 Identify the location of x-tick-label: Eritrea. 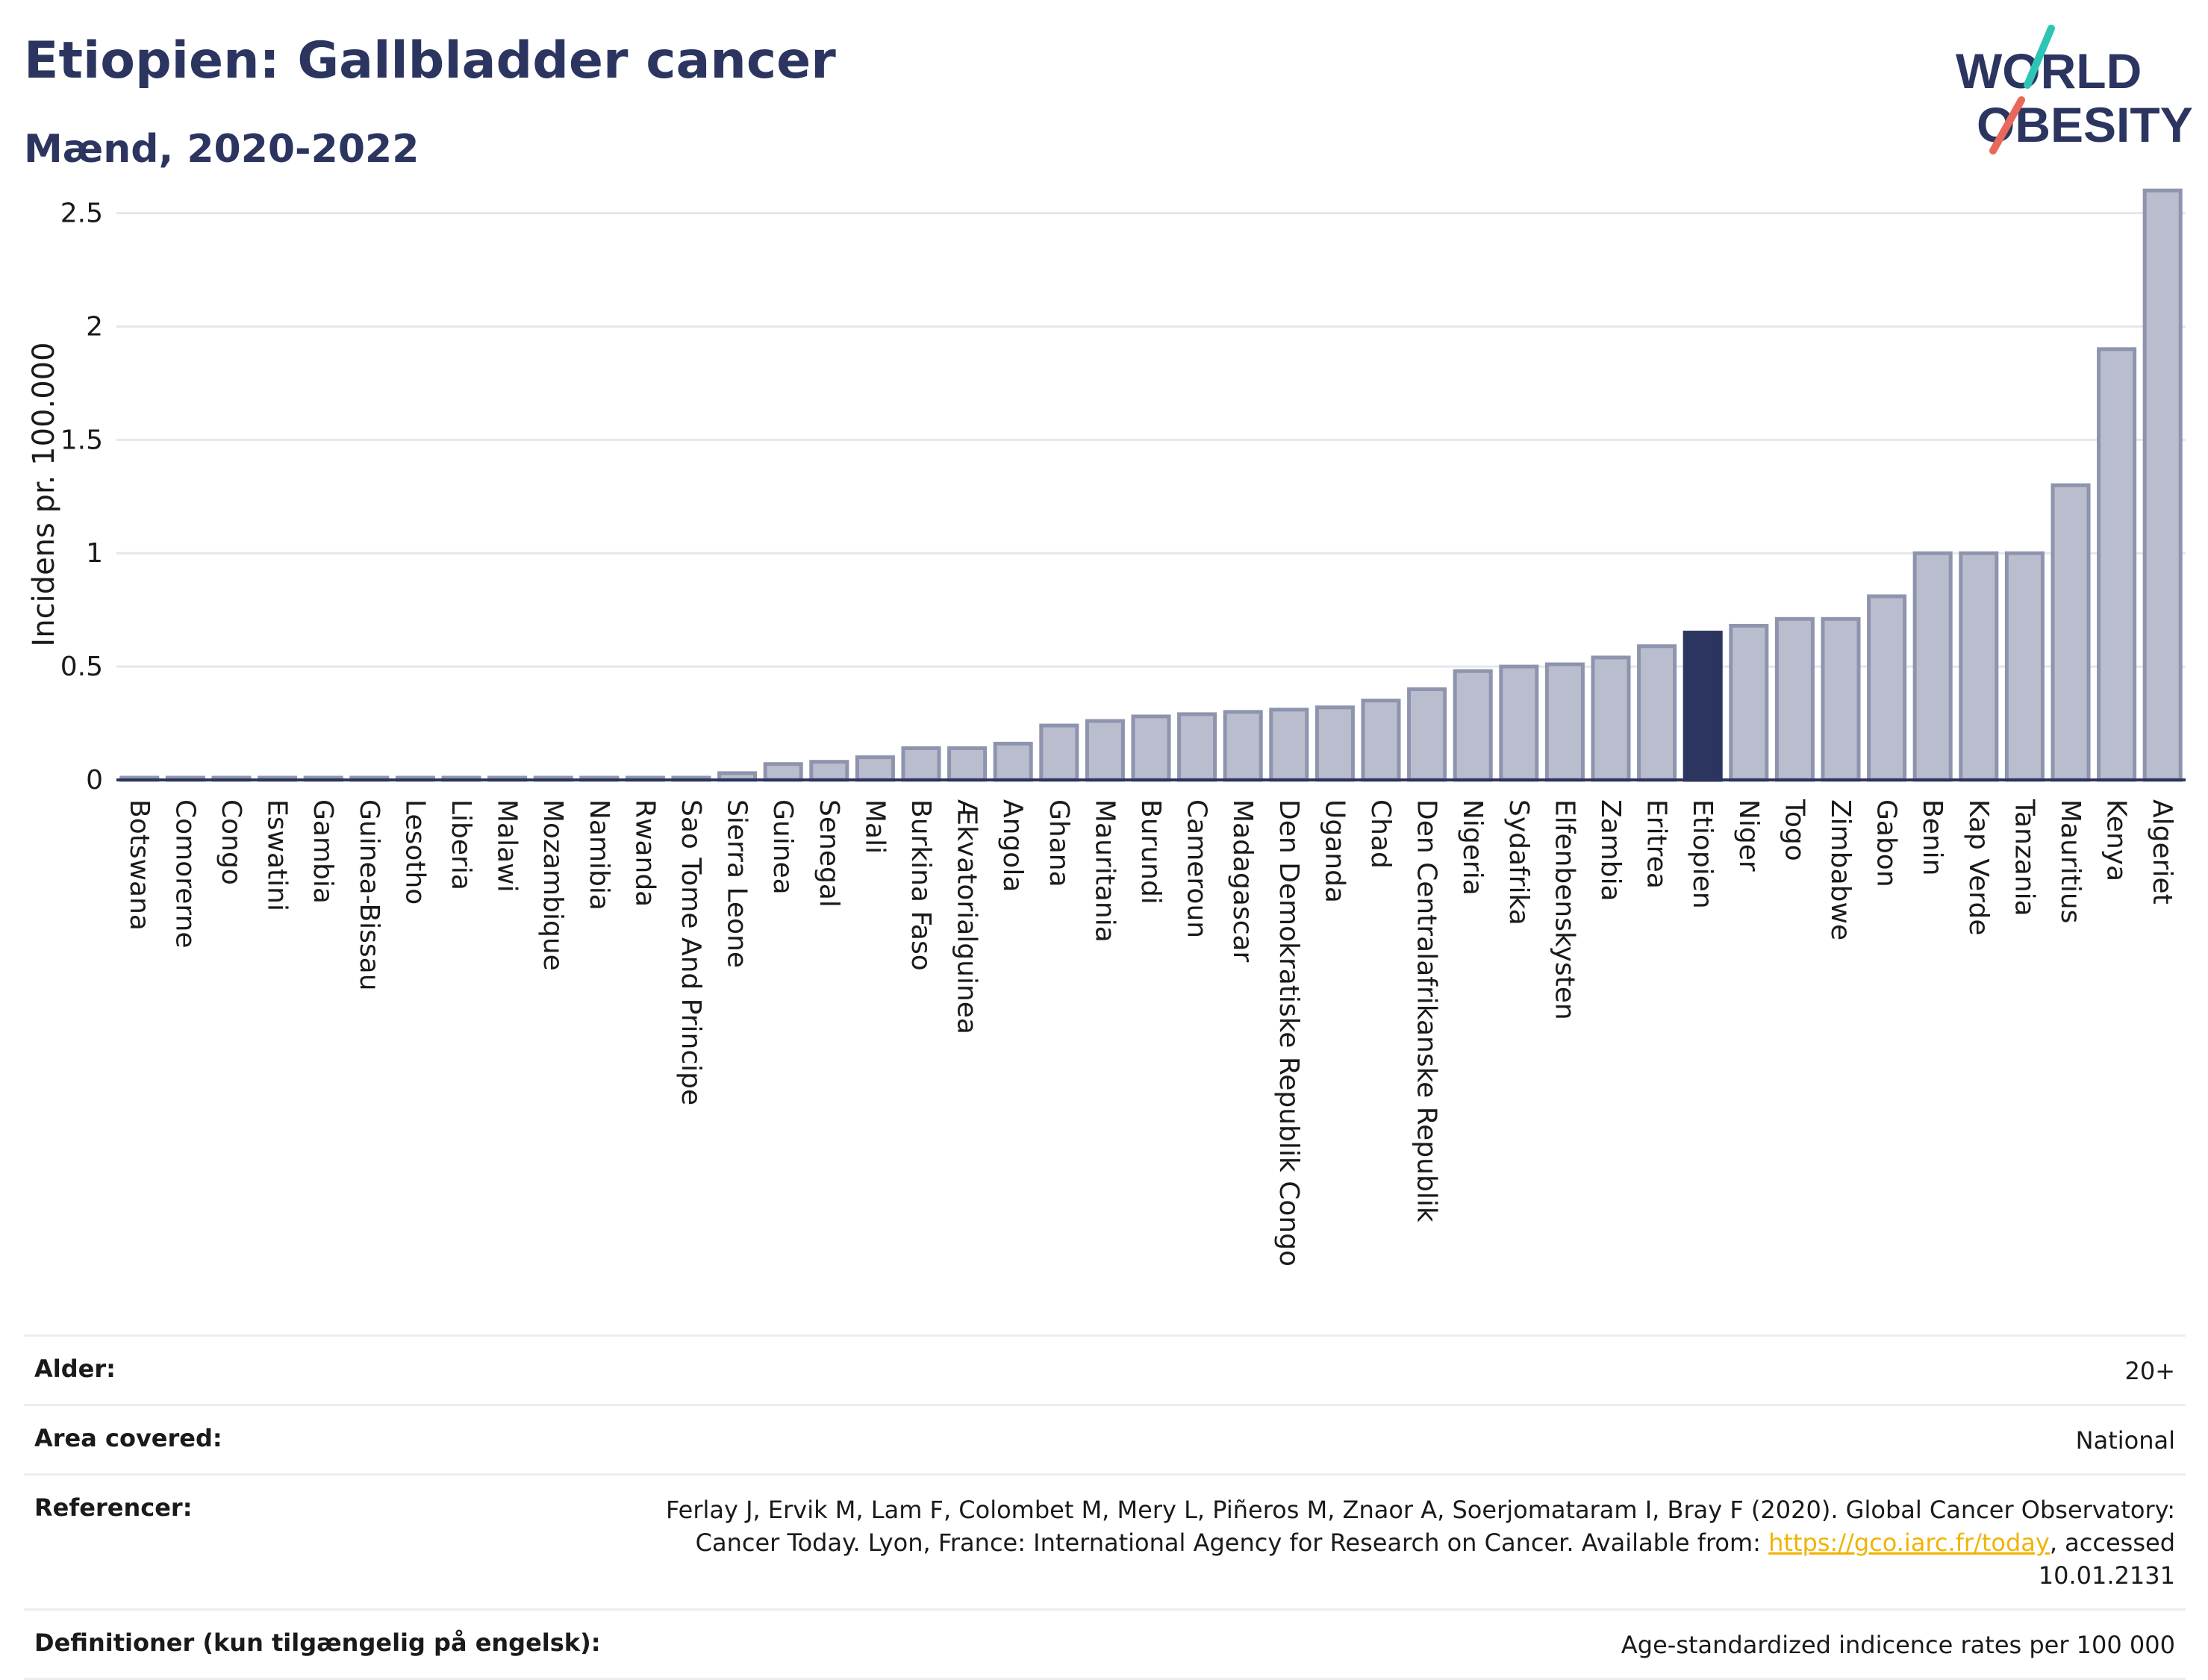
(1657, 844).